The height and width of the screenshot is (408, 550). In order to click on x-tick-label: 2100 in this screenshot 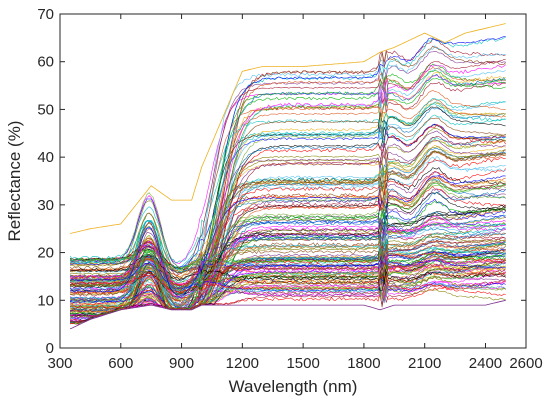, I will do `click(424, 363)`.